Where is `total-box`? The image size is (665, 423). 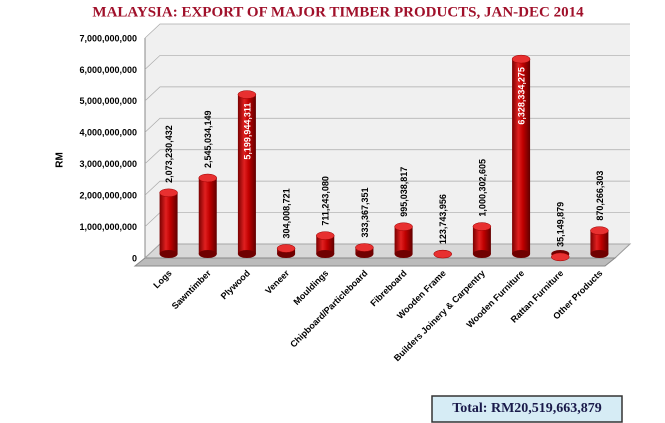
total-box is located at coordinates (527, 409).